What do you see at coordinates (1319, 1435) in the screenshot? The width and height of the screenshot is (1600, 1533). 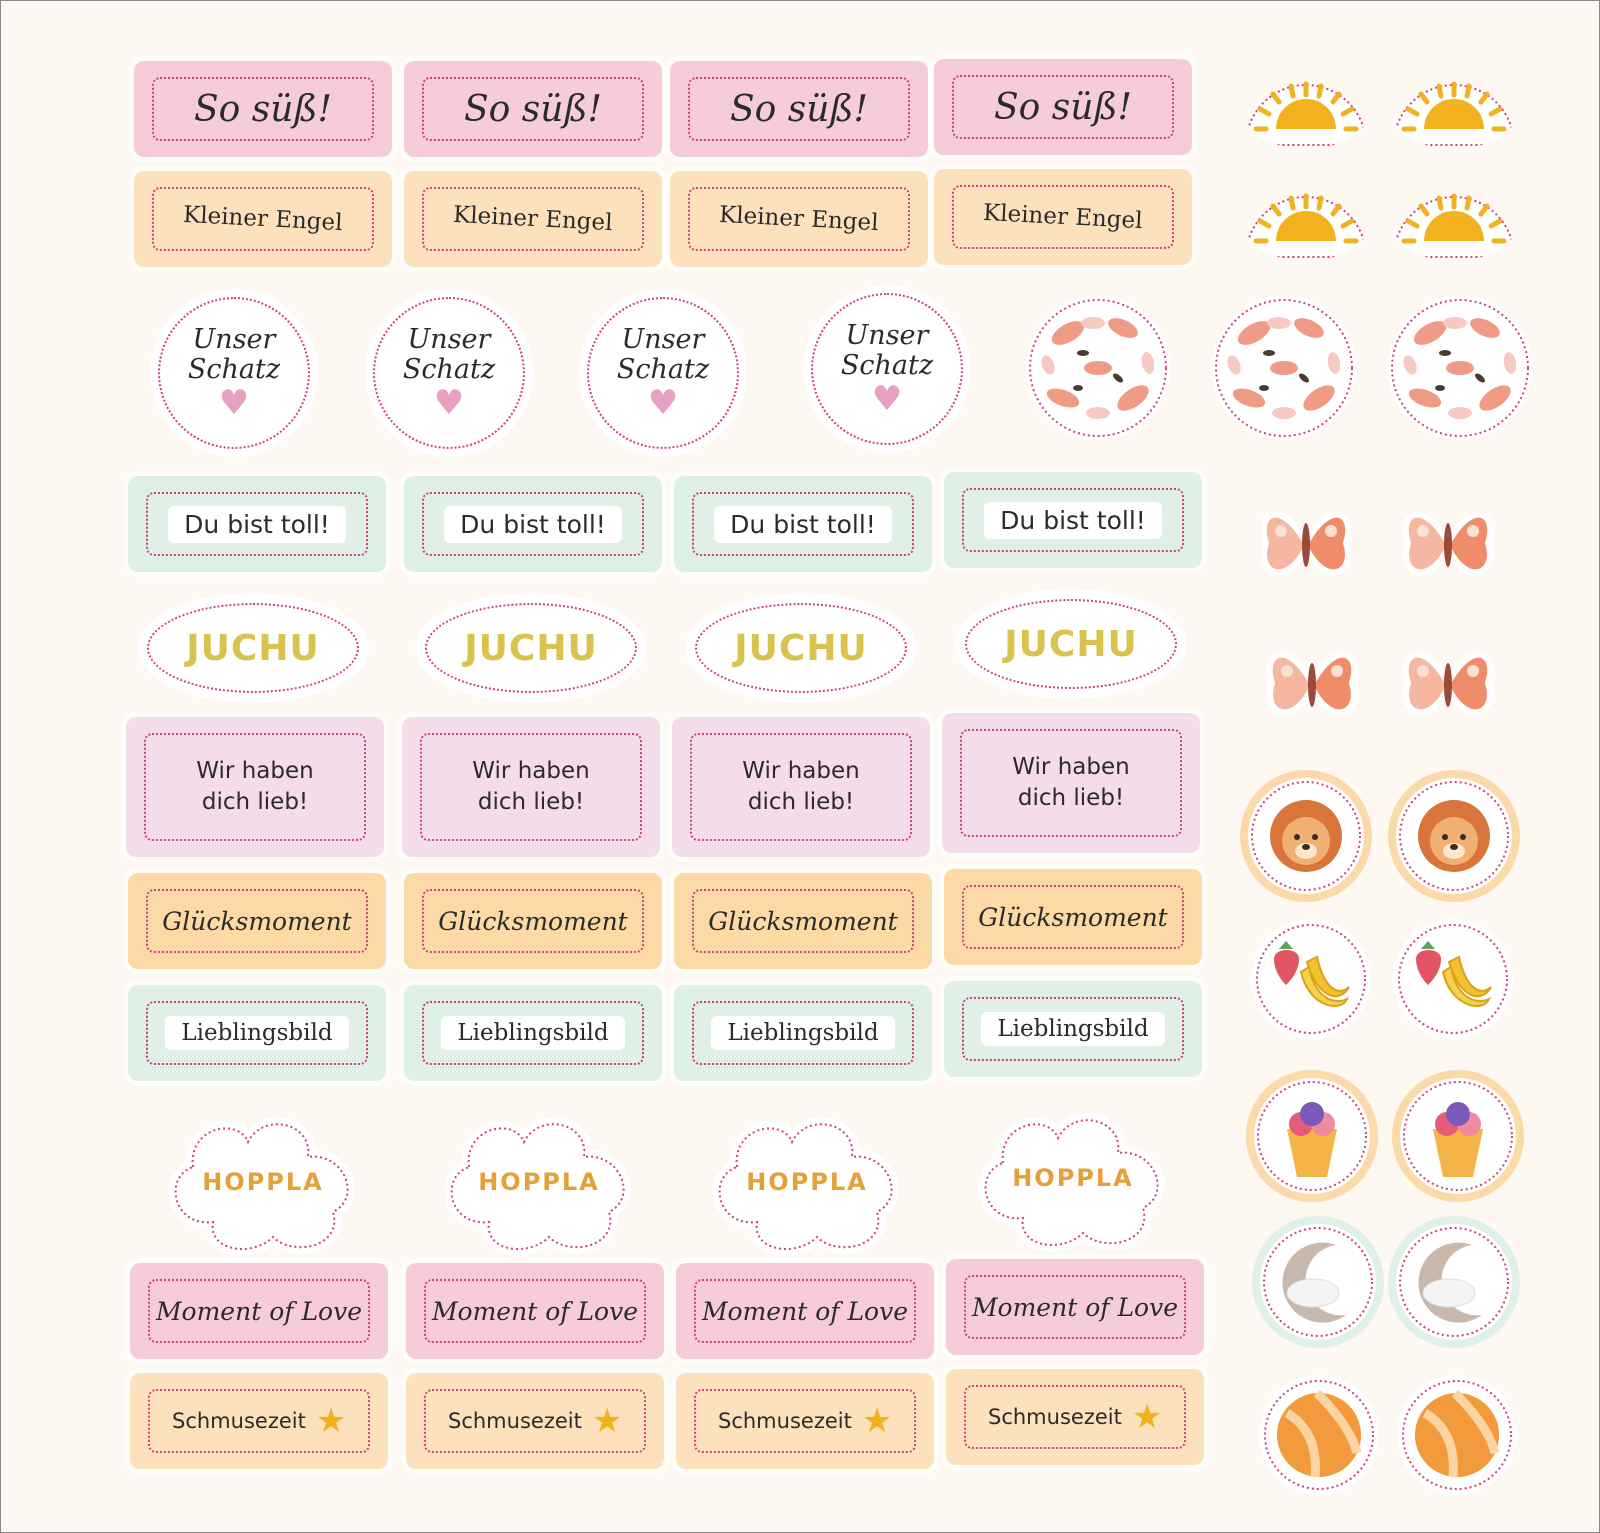 I see `ball-icon` at bounding box center [1319, 1435].